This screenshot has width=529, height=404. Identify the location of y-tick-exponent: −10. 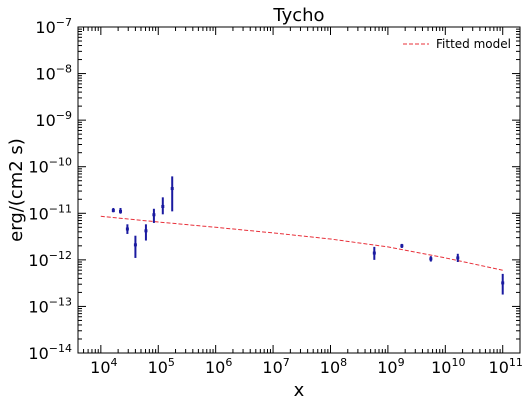
(60, 162).